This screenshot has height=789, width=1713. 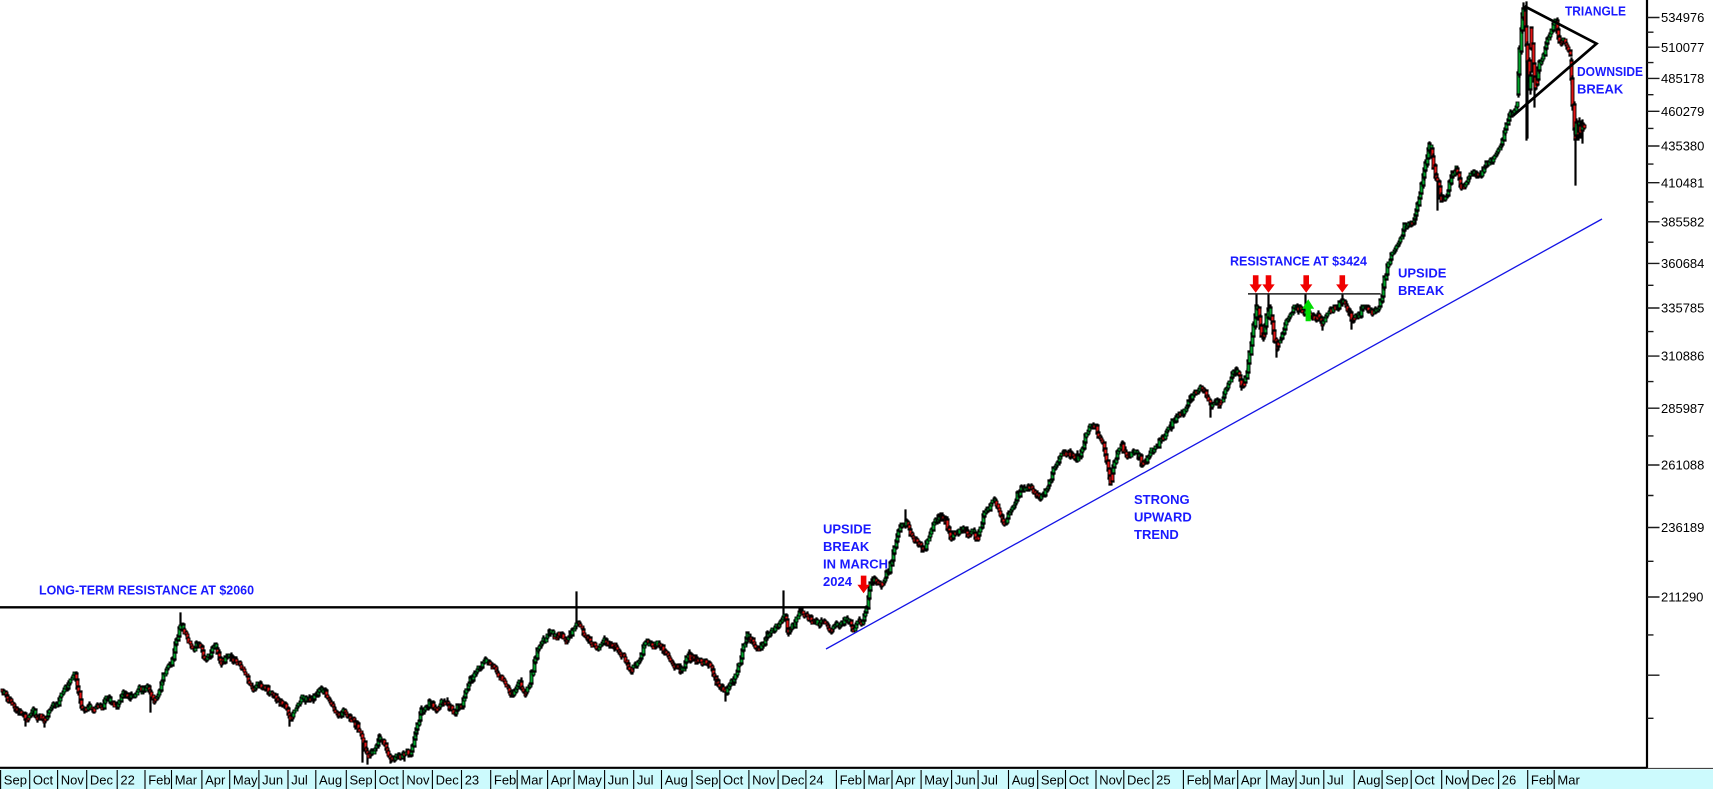 I want to click on svg-text: 435380, so click(x=1682, y=146).